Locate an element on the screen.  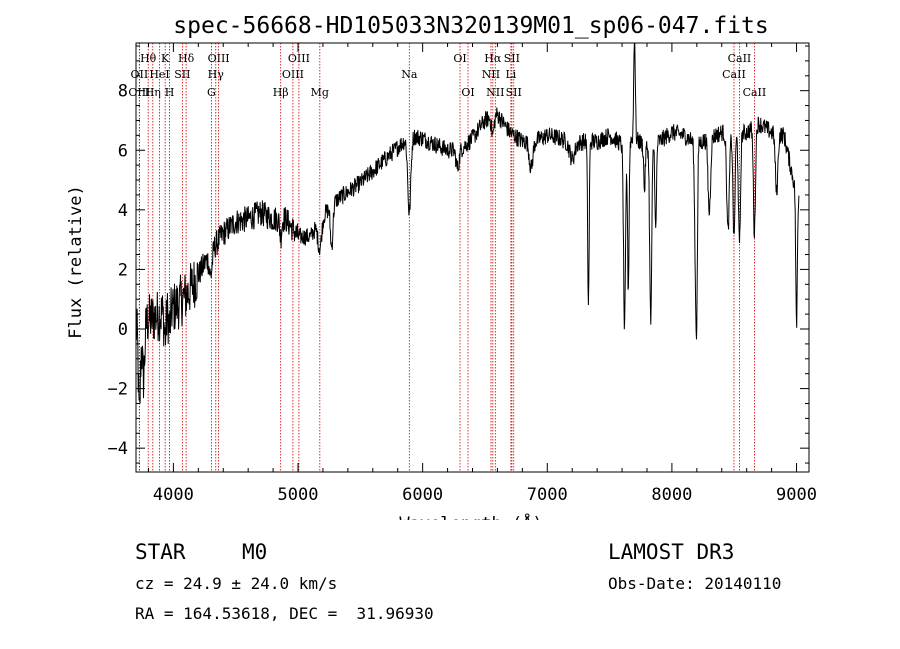
line-marker-label: Hα is located at coordinates (493, 58).